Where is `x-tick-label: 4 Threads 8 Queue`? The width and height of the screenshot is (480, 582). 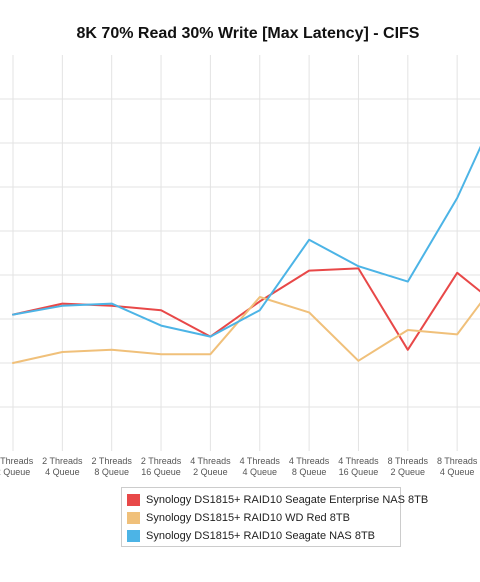
x-tick-label: 4 Threads 8 Queue is located at coordinates (309, 466).